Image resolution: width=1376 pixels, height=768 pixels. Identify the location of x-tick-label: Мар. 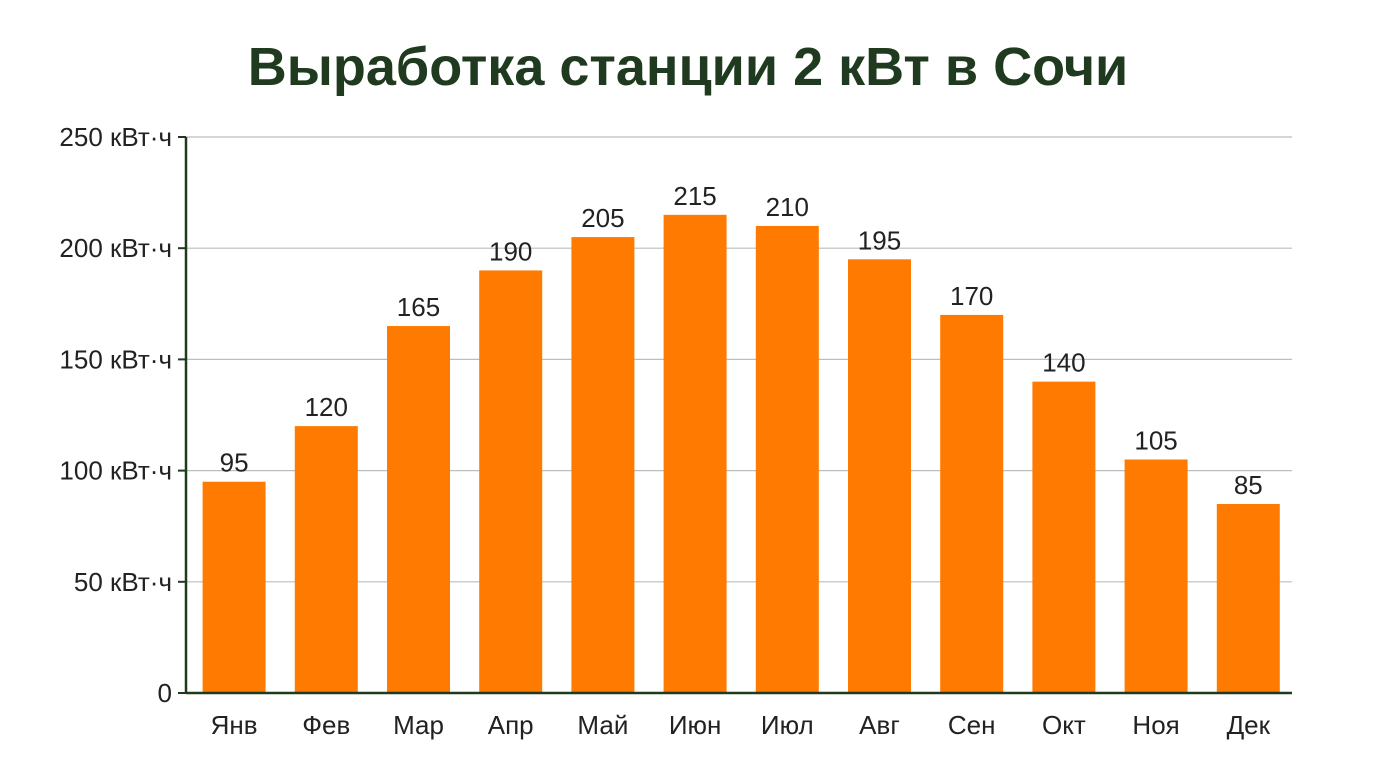
(418, 725).